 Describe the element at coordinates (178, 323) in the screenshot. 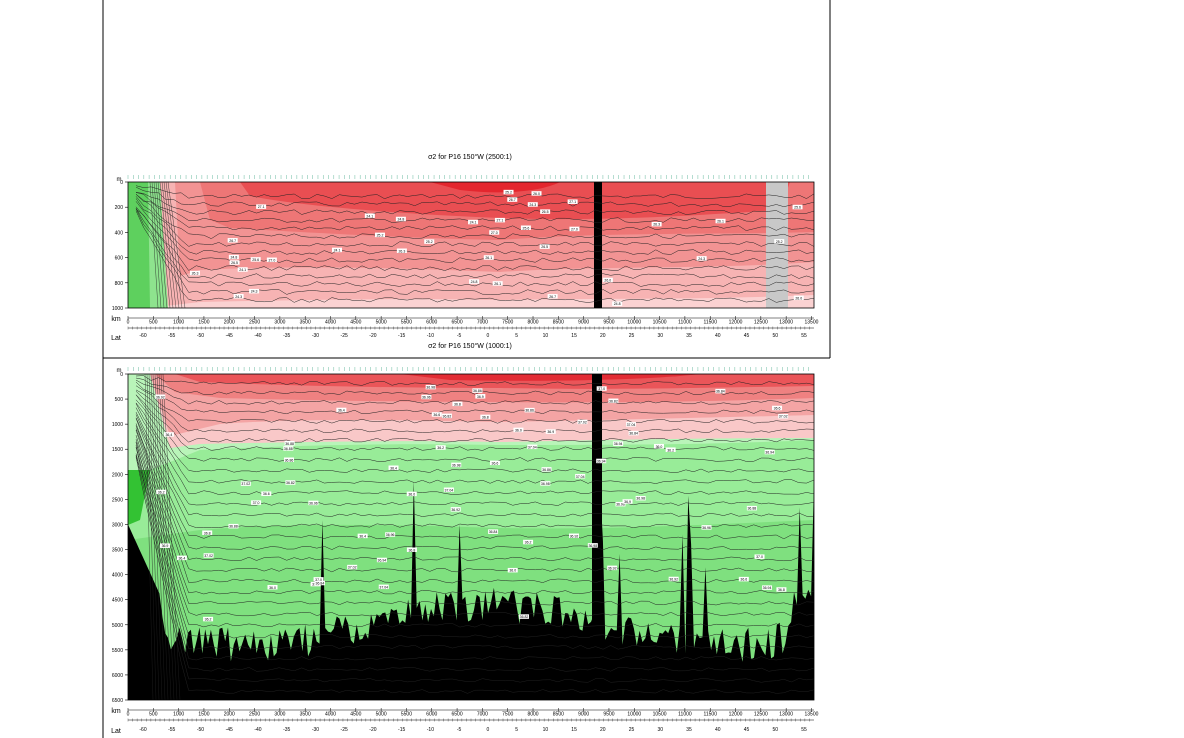

I see `x-tick-label: 1000` at that location.